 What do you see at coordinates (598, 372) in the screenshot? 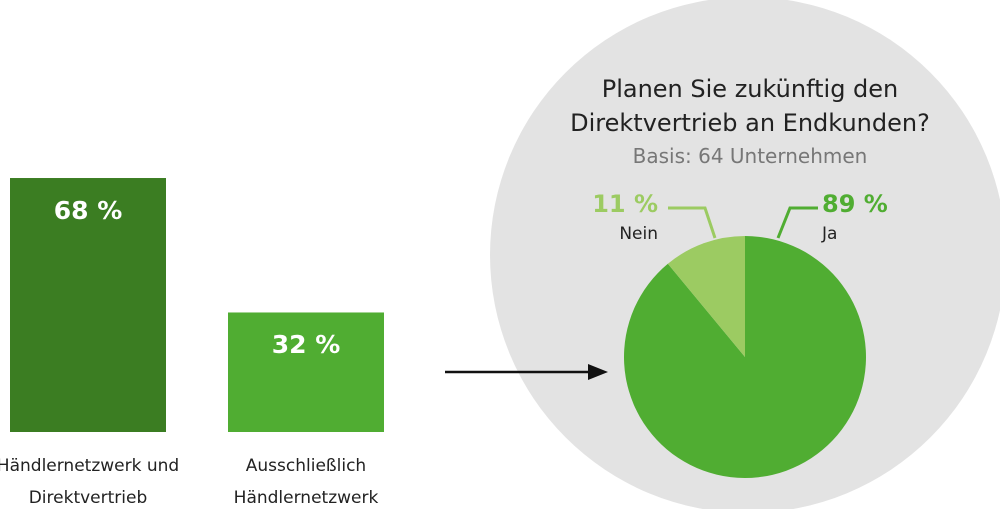
I see `arrow-head` at bounding box center [598, 372].